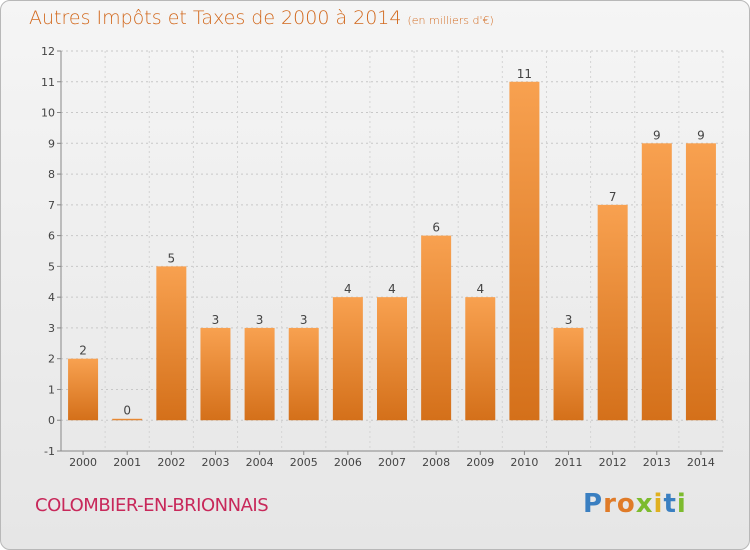  Describe the element at coordinates (51, 205) in the screenshot. I see `y-tick-label: 7` at that location.